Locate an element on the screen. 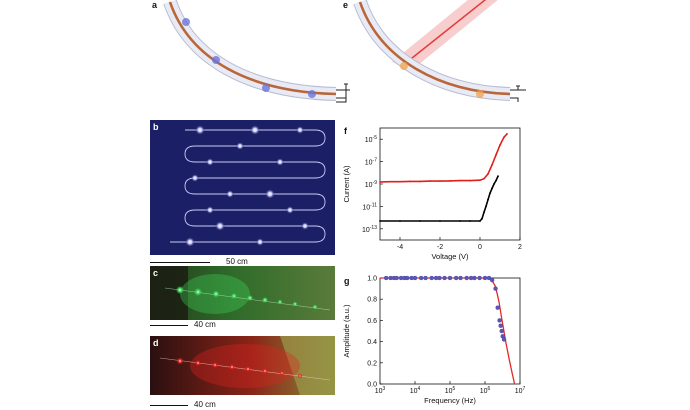  y-tick-label: 0.2 is located at coordinates (372, 363).